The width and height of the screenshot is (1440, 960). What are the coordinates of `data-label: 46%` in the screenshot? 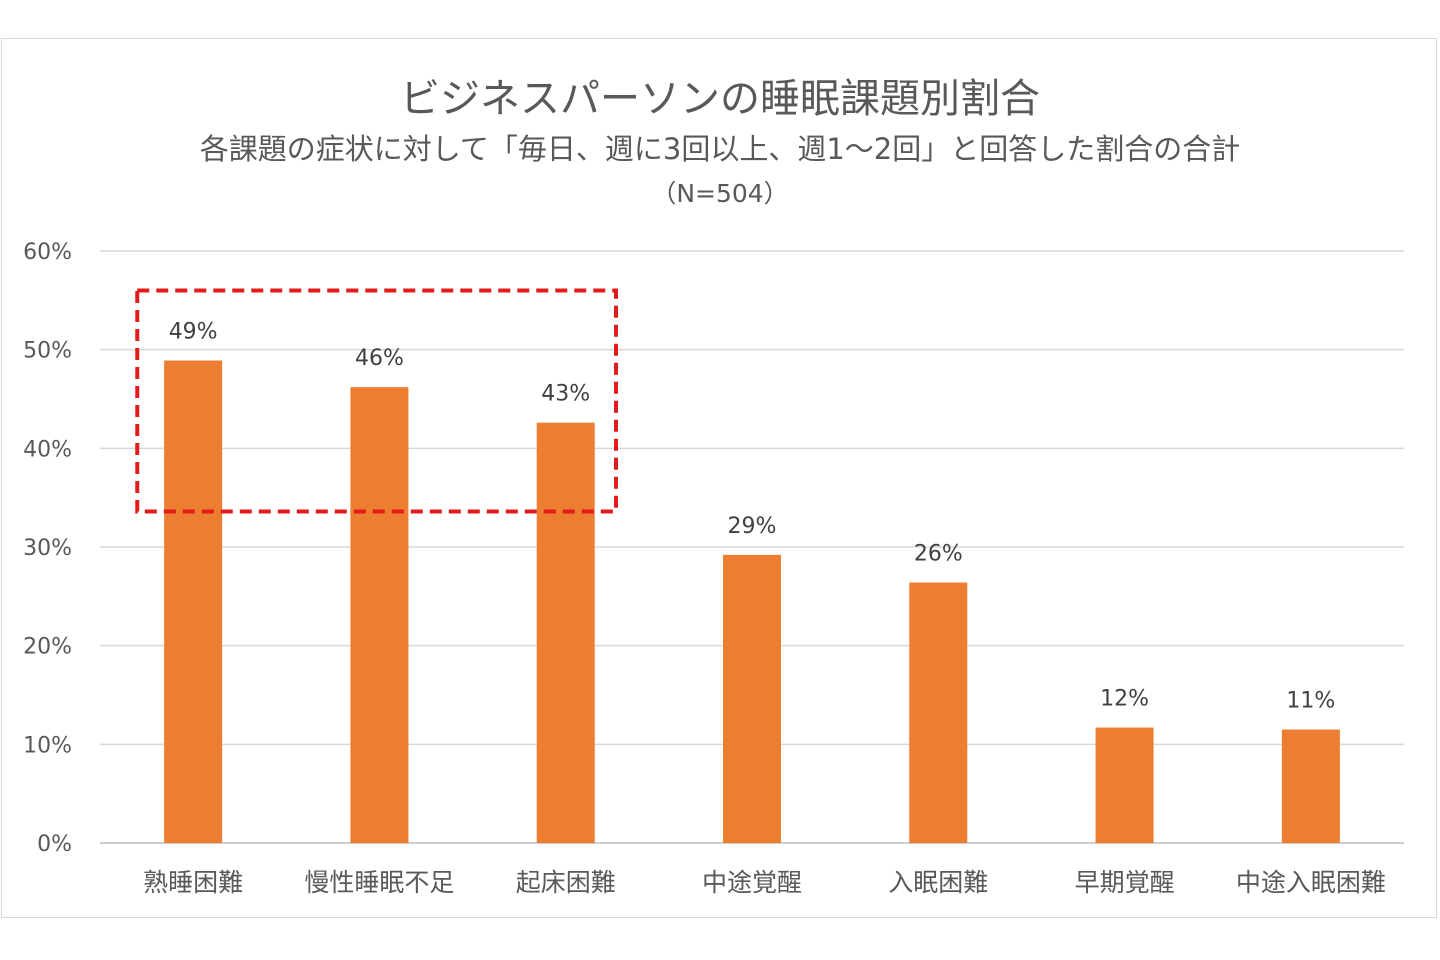 It's located at (379, 358).